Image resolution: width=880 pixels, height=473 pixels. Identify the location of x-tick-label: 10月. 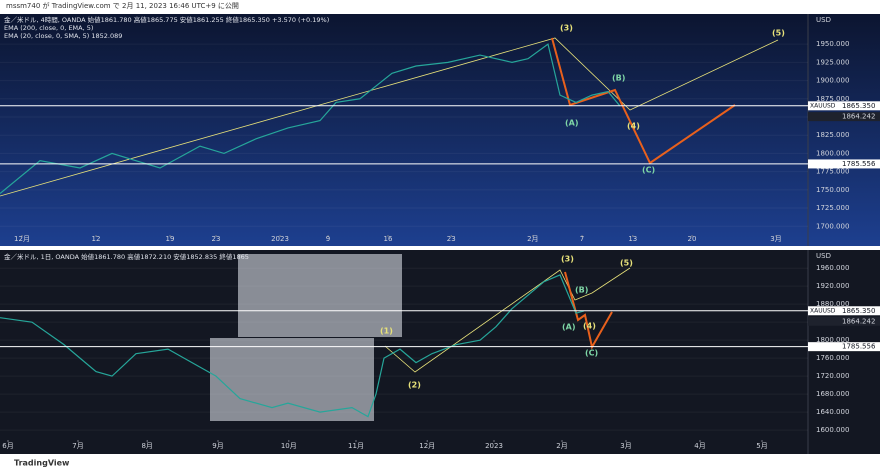
(289, 446).